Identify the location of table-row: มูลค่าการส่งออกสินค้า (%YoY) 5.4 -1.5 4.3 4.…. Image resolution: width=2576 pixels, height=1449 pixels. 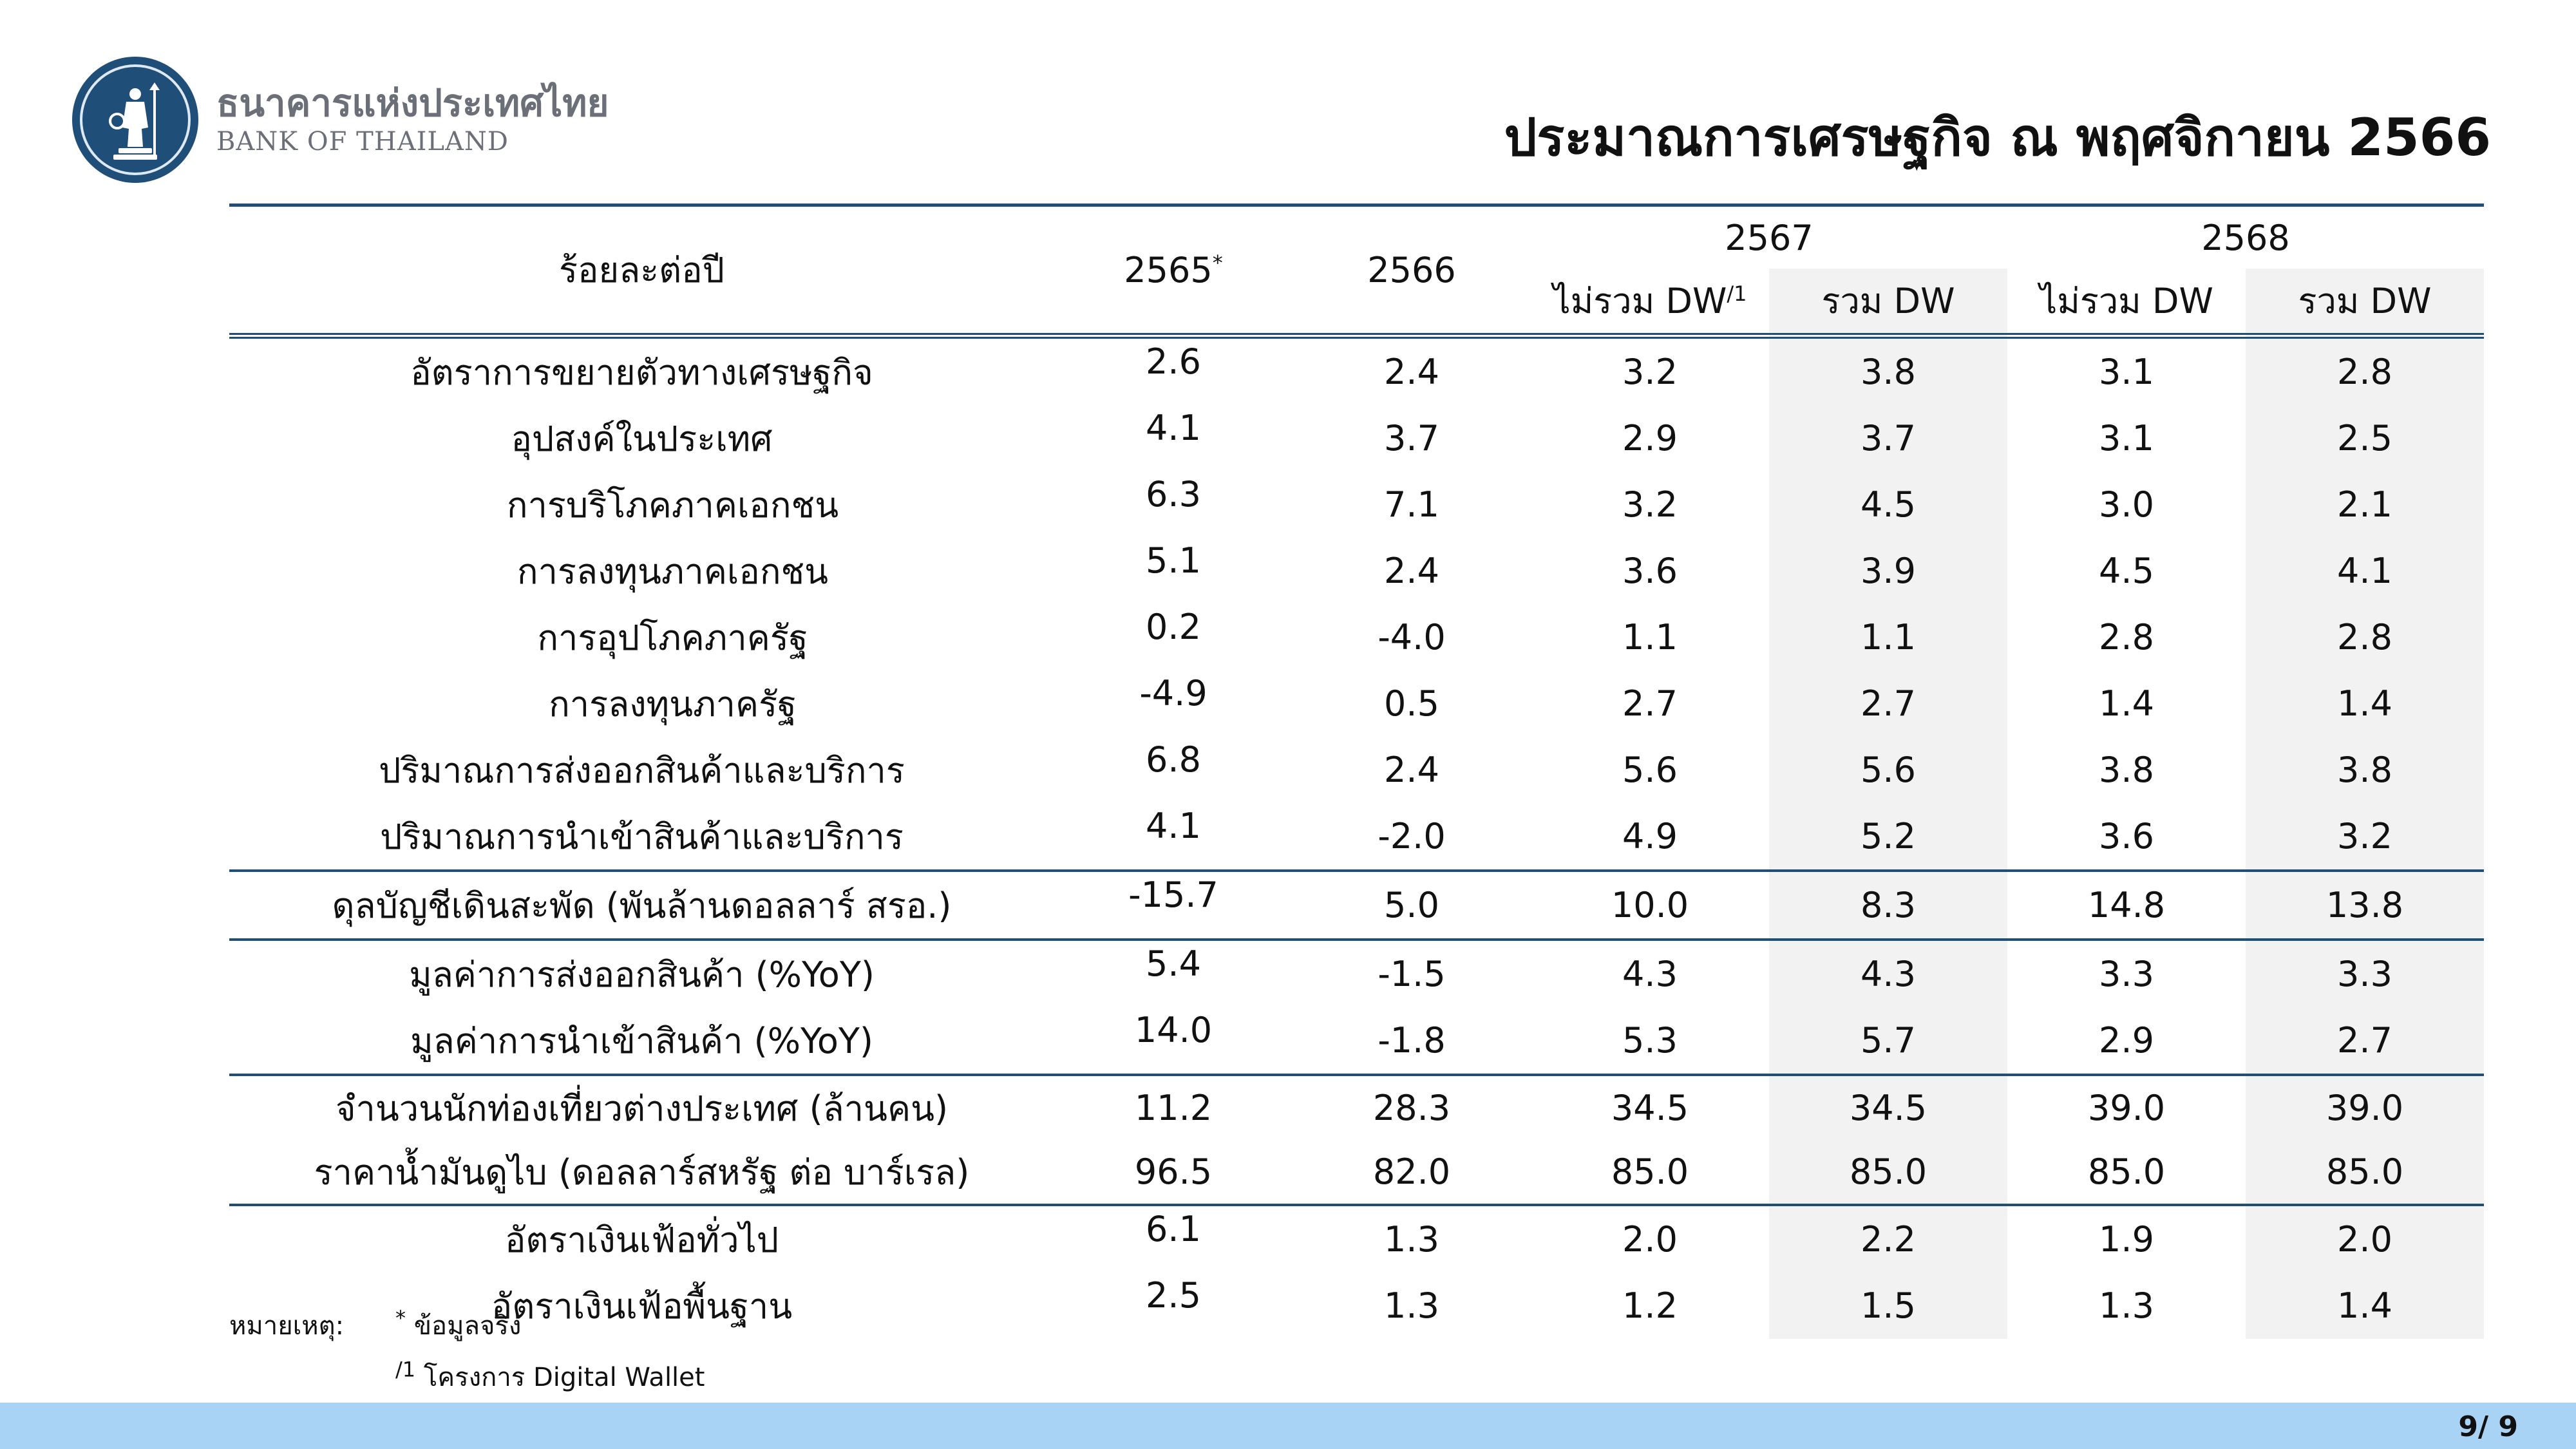
(1356, 973).